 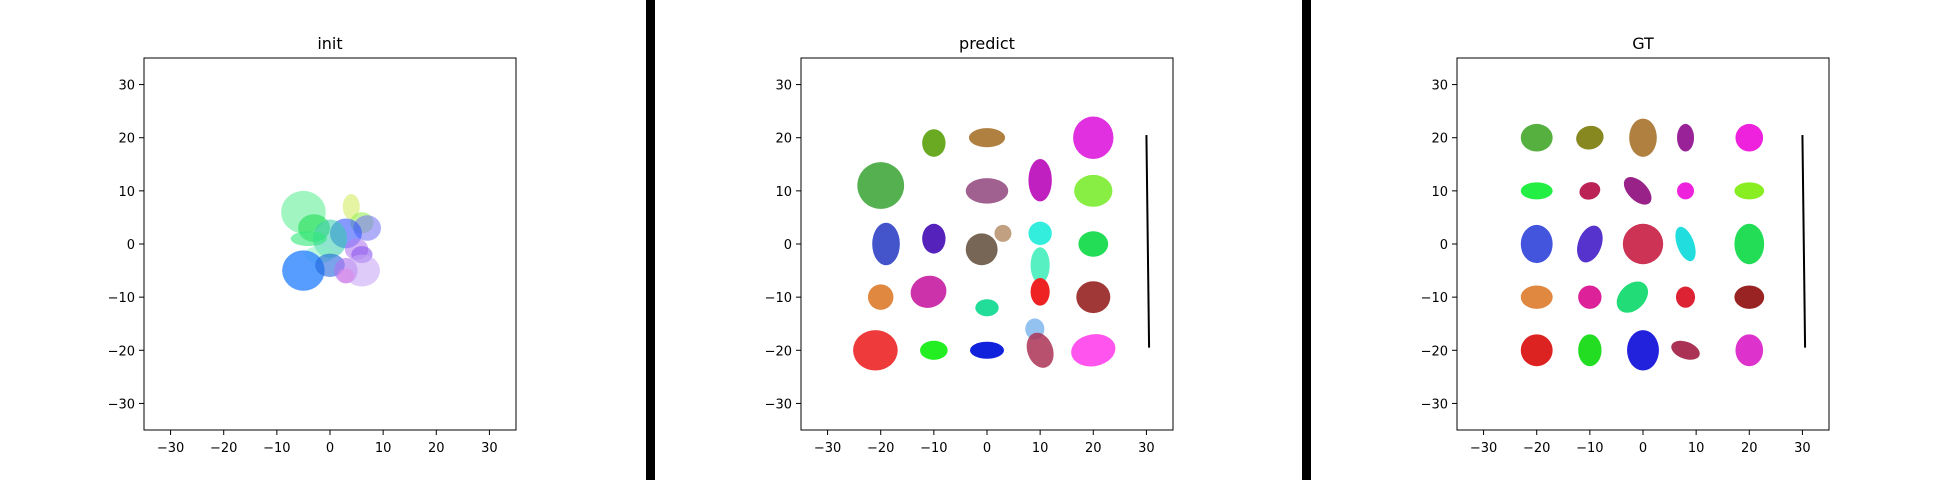 I want to click on chart-title: GT, so click(x=1643, y=43).